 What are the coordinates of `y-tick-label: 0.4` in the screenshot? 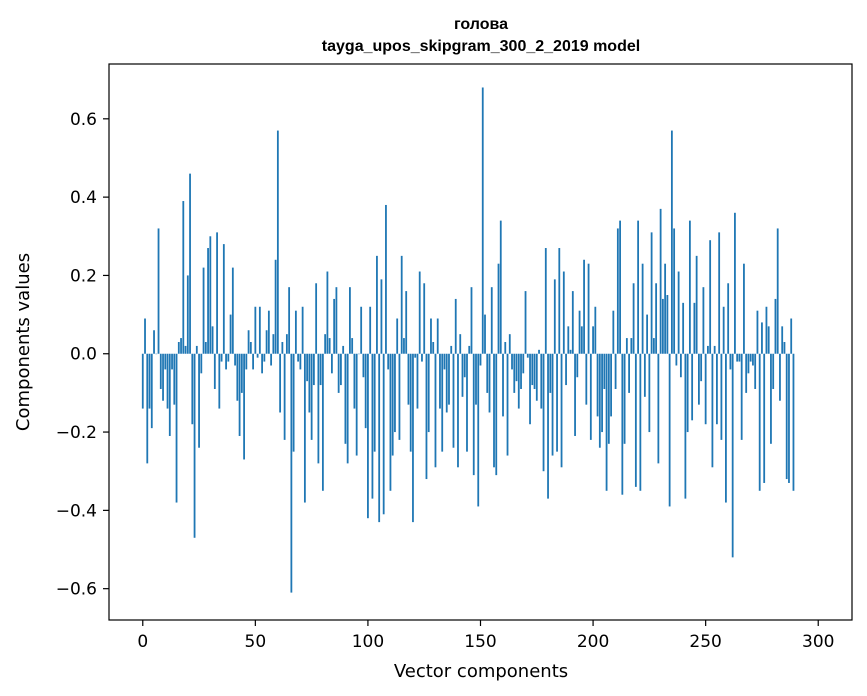 It's located at (83, 198).